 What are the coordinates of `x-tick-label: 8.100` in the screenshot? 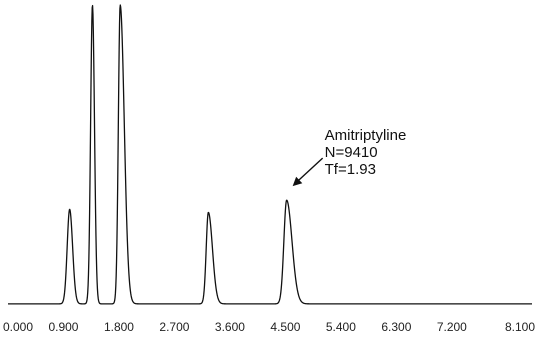 It's located at (520, 327).